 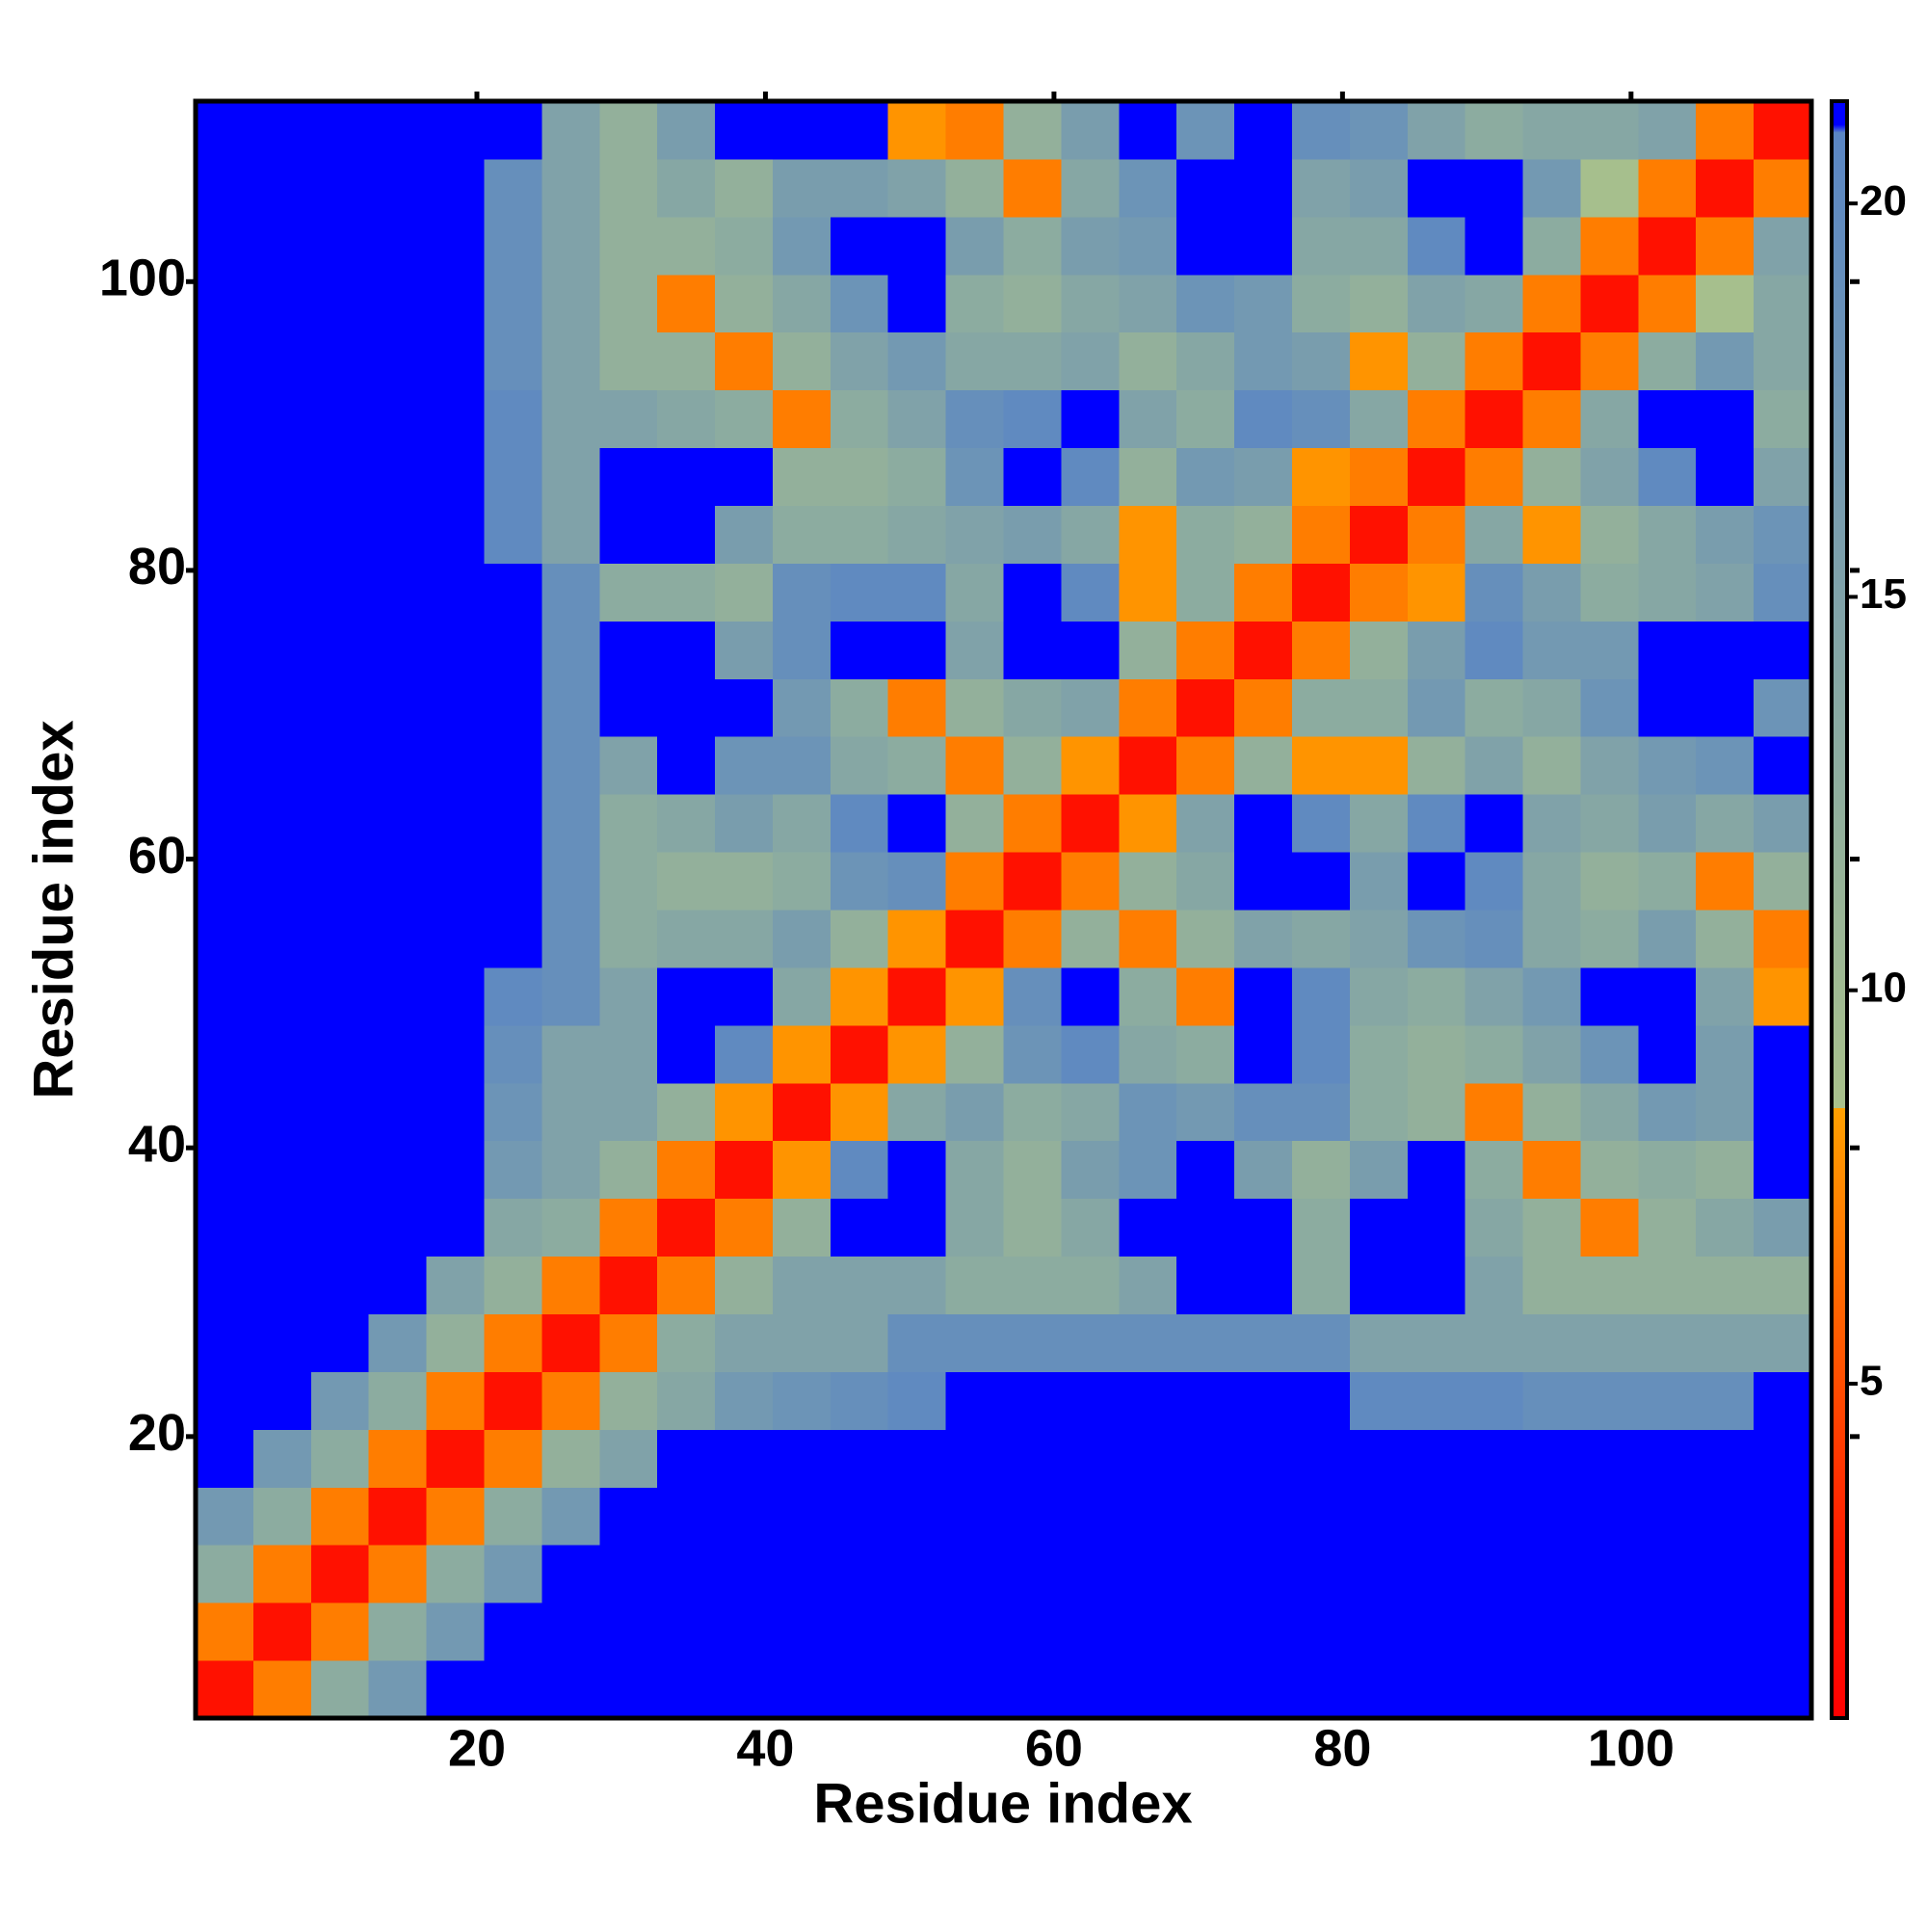 I want to click on colorbar, so click(x=1840, y=909).